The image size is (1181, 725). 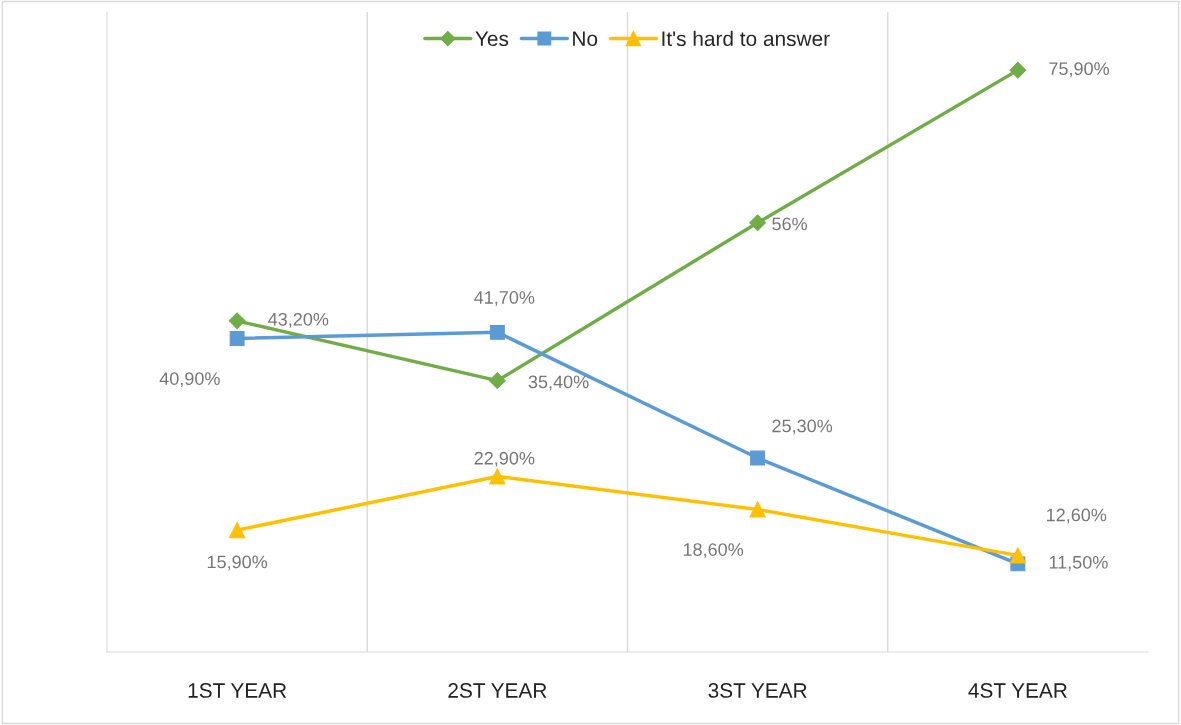 I want to click on data-label: 18,60%, so click(x=713, y=551).